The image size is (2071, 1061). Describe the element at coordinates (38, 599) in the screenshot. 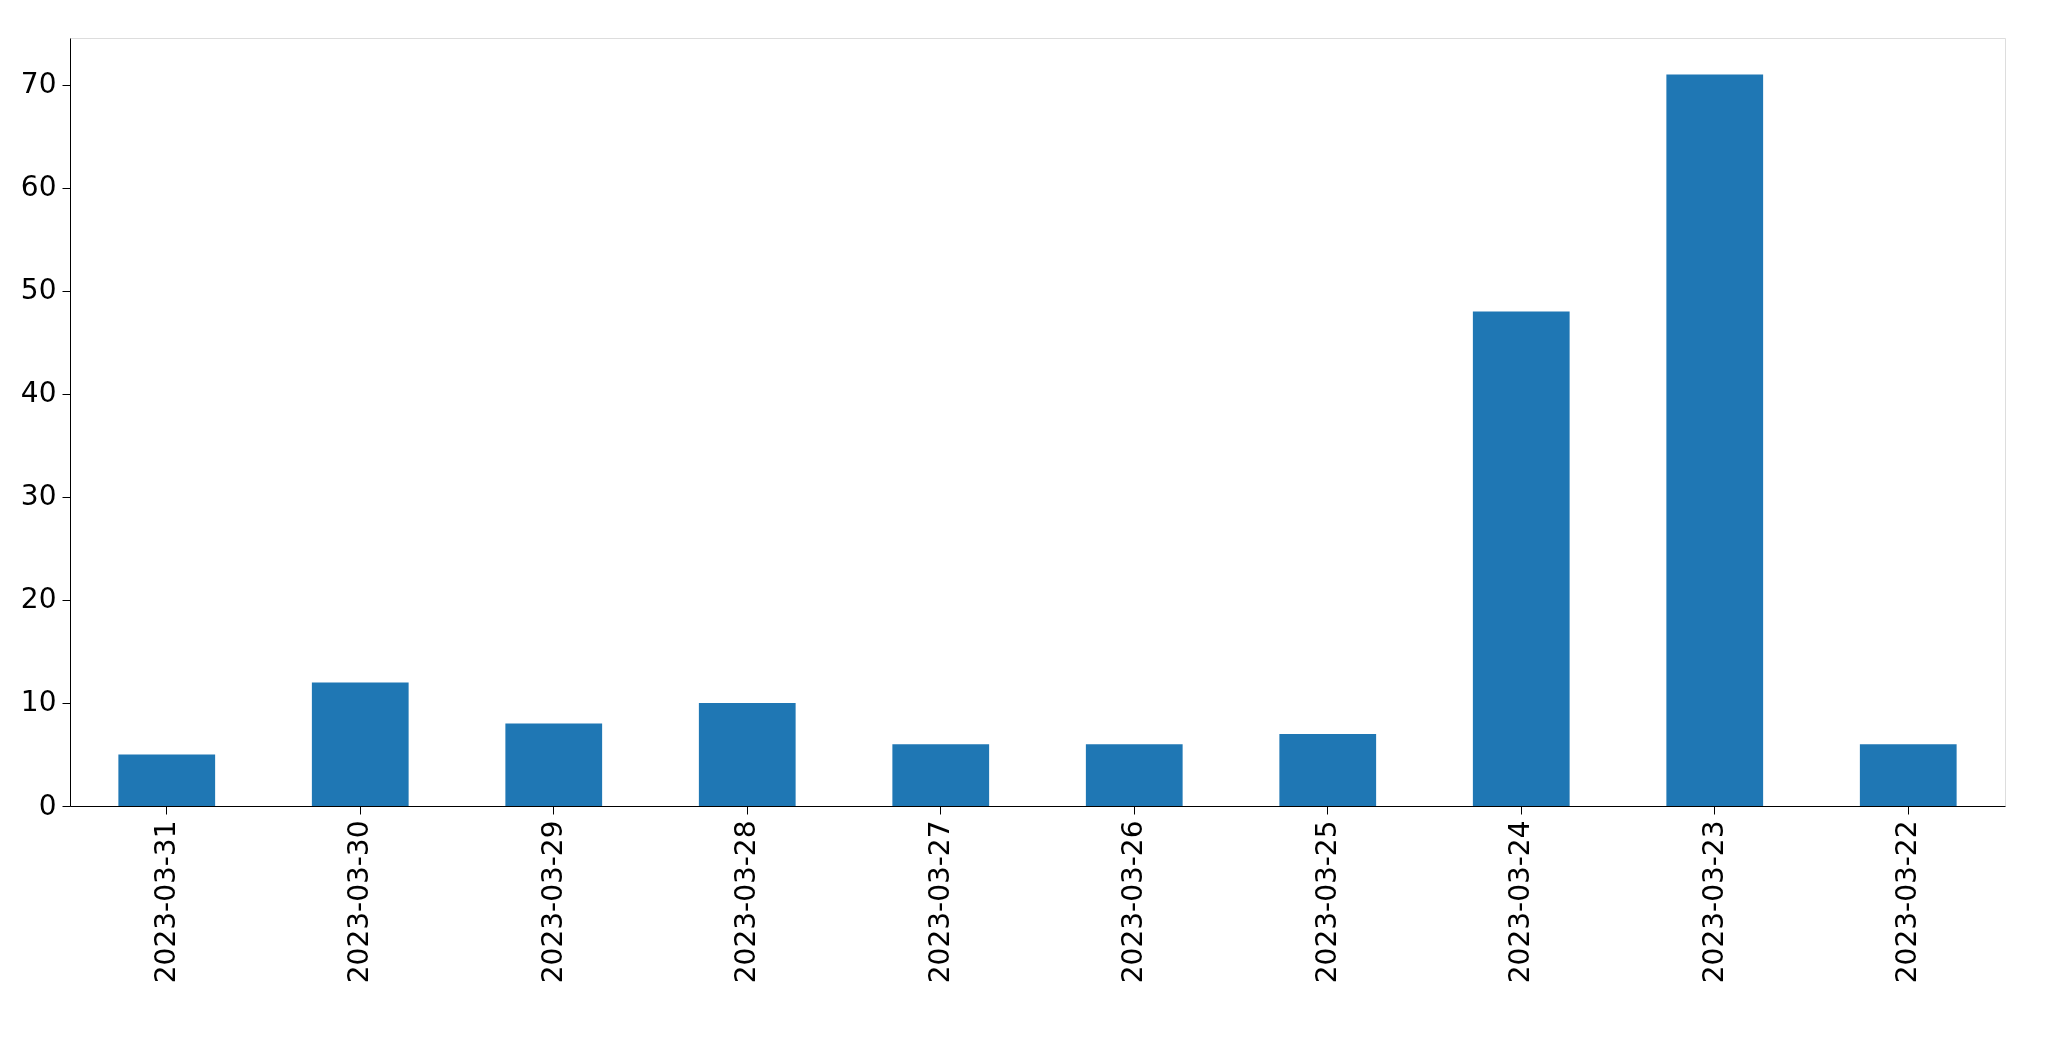

I see `y-tick-label: 20` at that location.